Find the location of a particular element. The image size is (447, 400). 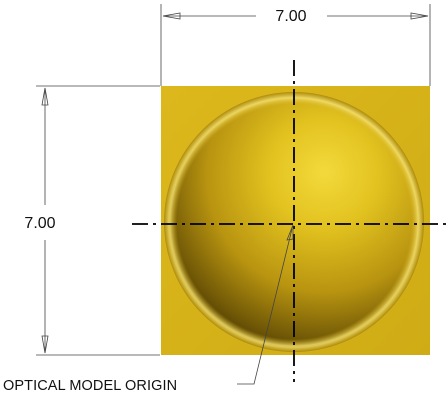

origin-leader-arrowhead is located at coordinates (290, 232).